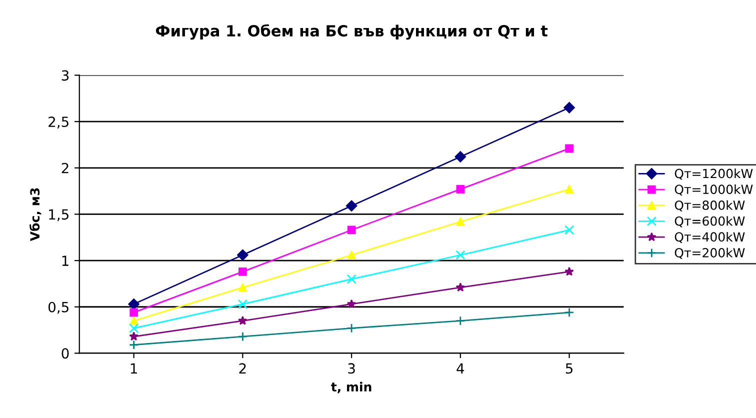 The width and height of the screenshot is (756, 418). What do you see at coordinates (242, 368) in the screenshot?
I see `x-tick-label: 2` at bounding box center [242, 368].